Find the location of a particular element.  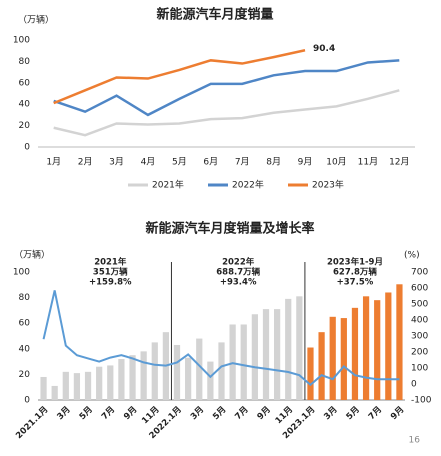

y2-axis-label: (%) is located at coordinates (412, 256).